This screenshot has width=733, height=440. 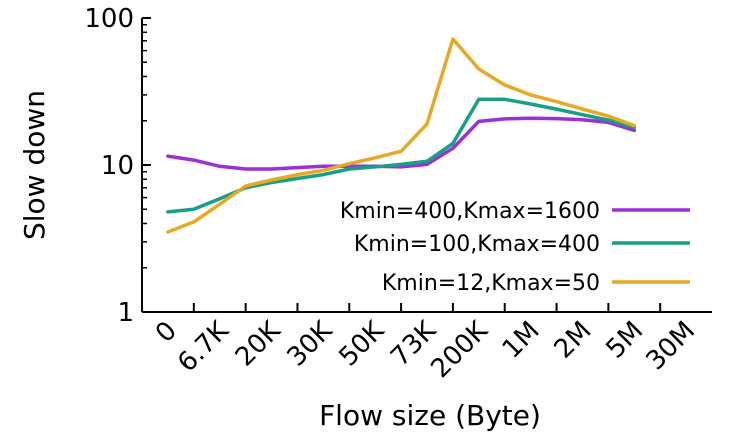 What do you see at coordinates (34, 165) in the screenshot?
I see `y-axis-title: Slow down` at bounding box center [34, 165].